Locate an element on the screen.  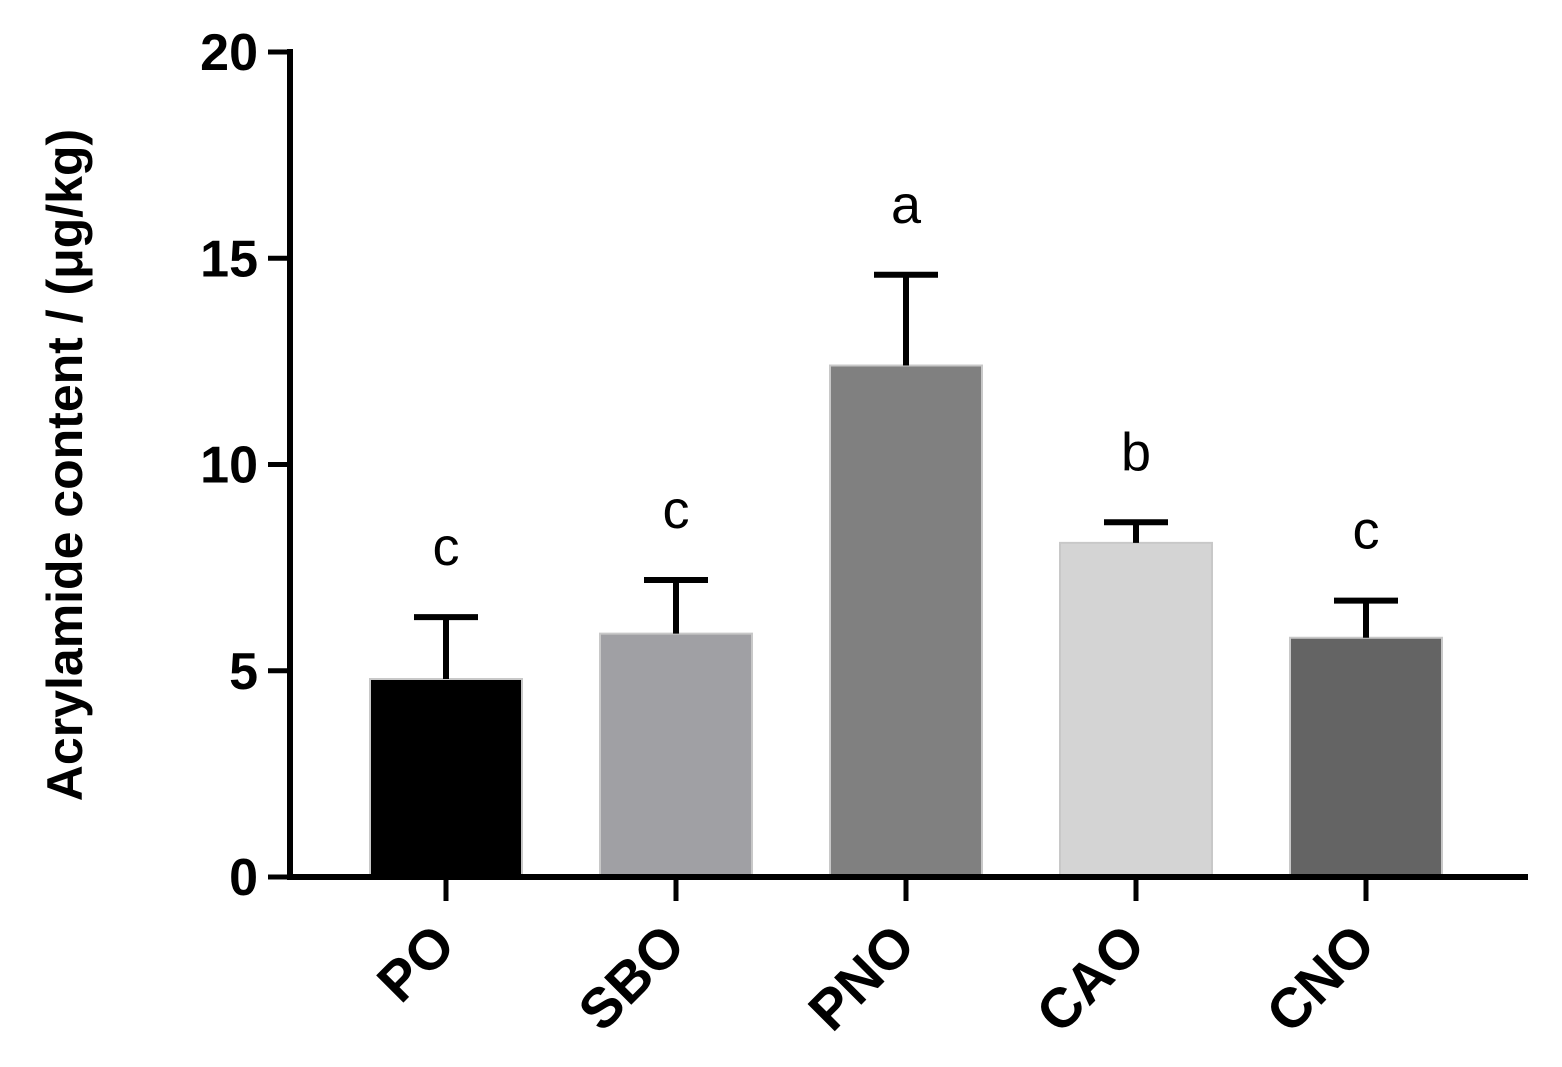
significance-letter: a is located at coordinates (906, 205).